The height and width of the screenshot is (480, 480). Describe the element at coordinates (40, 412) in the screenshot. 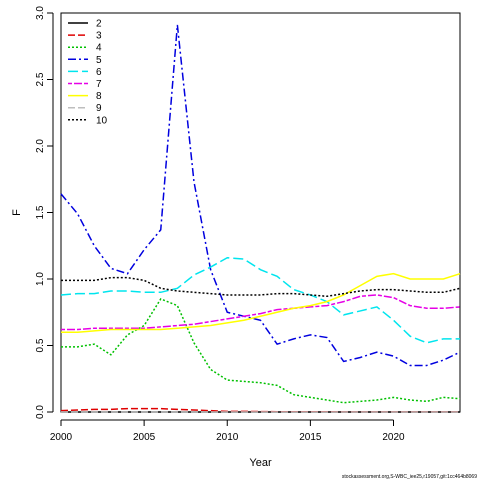

I see `y-tick-label: 0.0` at that location.